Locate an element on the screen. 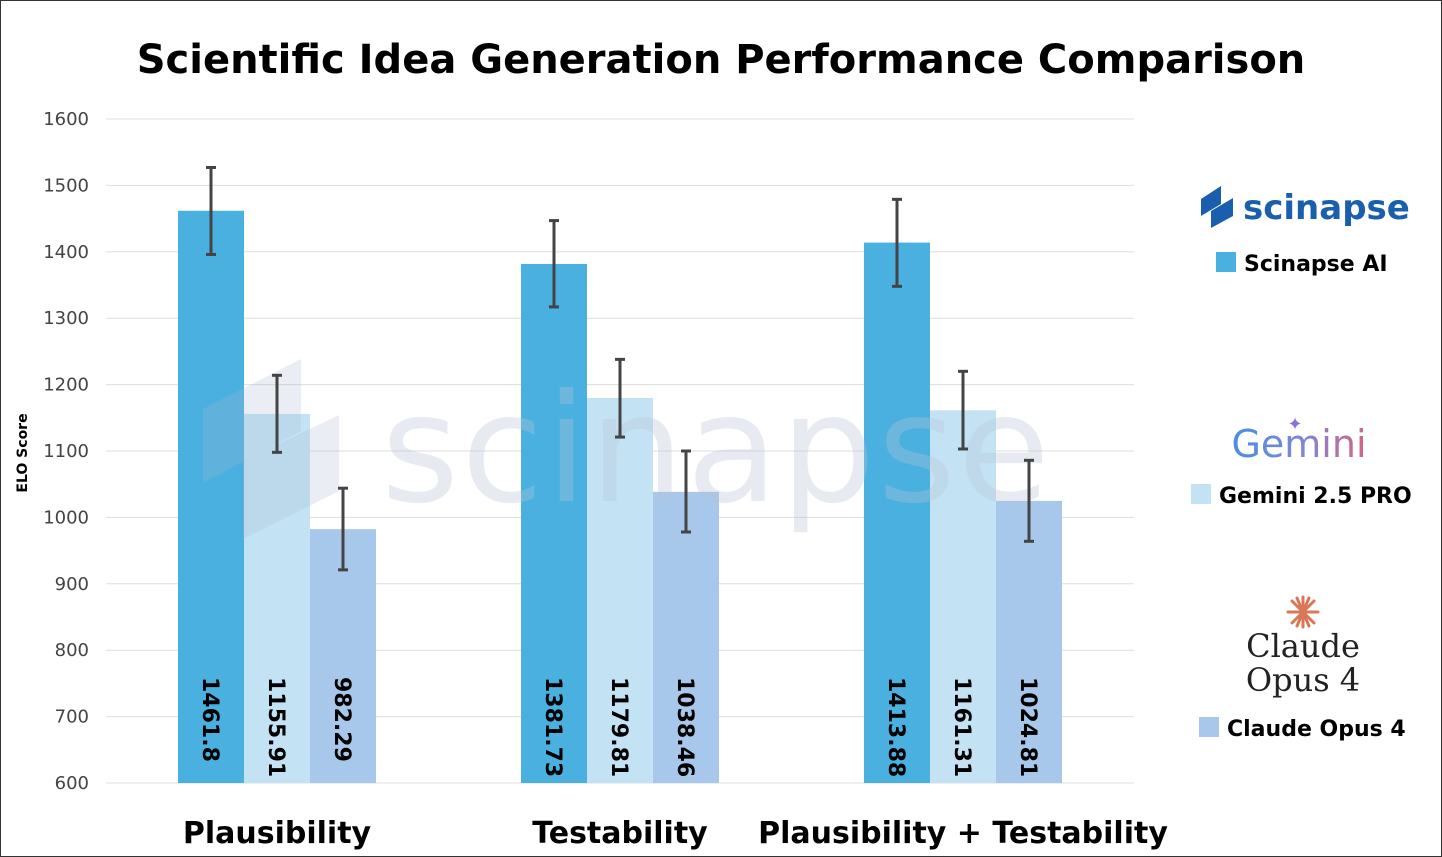 This screenshot has height=857, width=1442. value-label-claude-1: 1038.46 is located at coordinates (684, 727).